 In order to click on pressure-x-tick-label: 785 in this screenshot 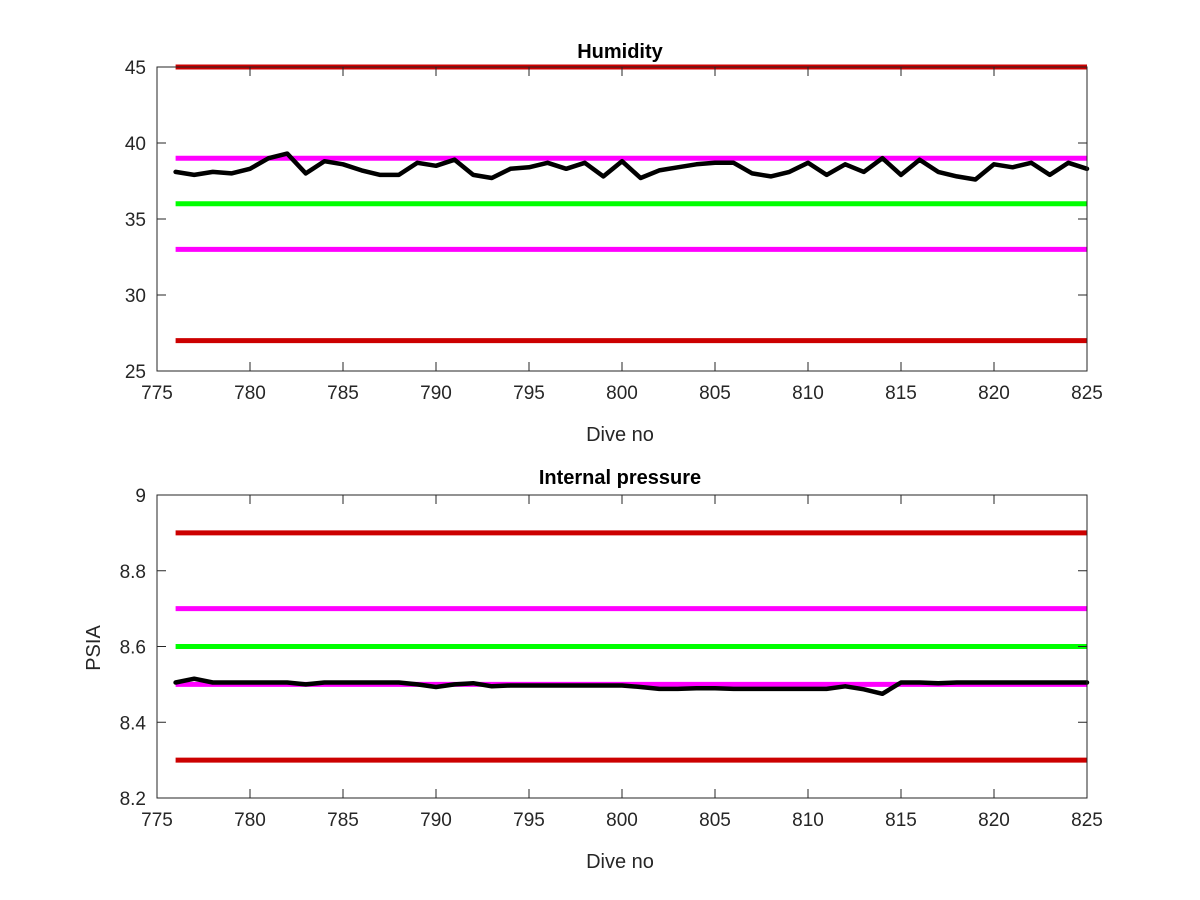, I will do `click(343, 820)`.